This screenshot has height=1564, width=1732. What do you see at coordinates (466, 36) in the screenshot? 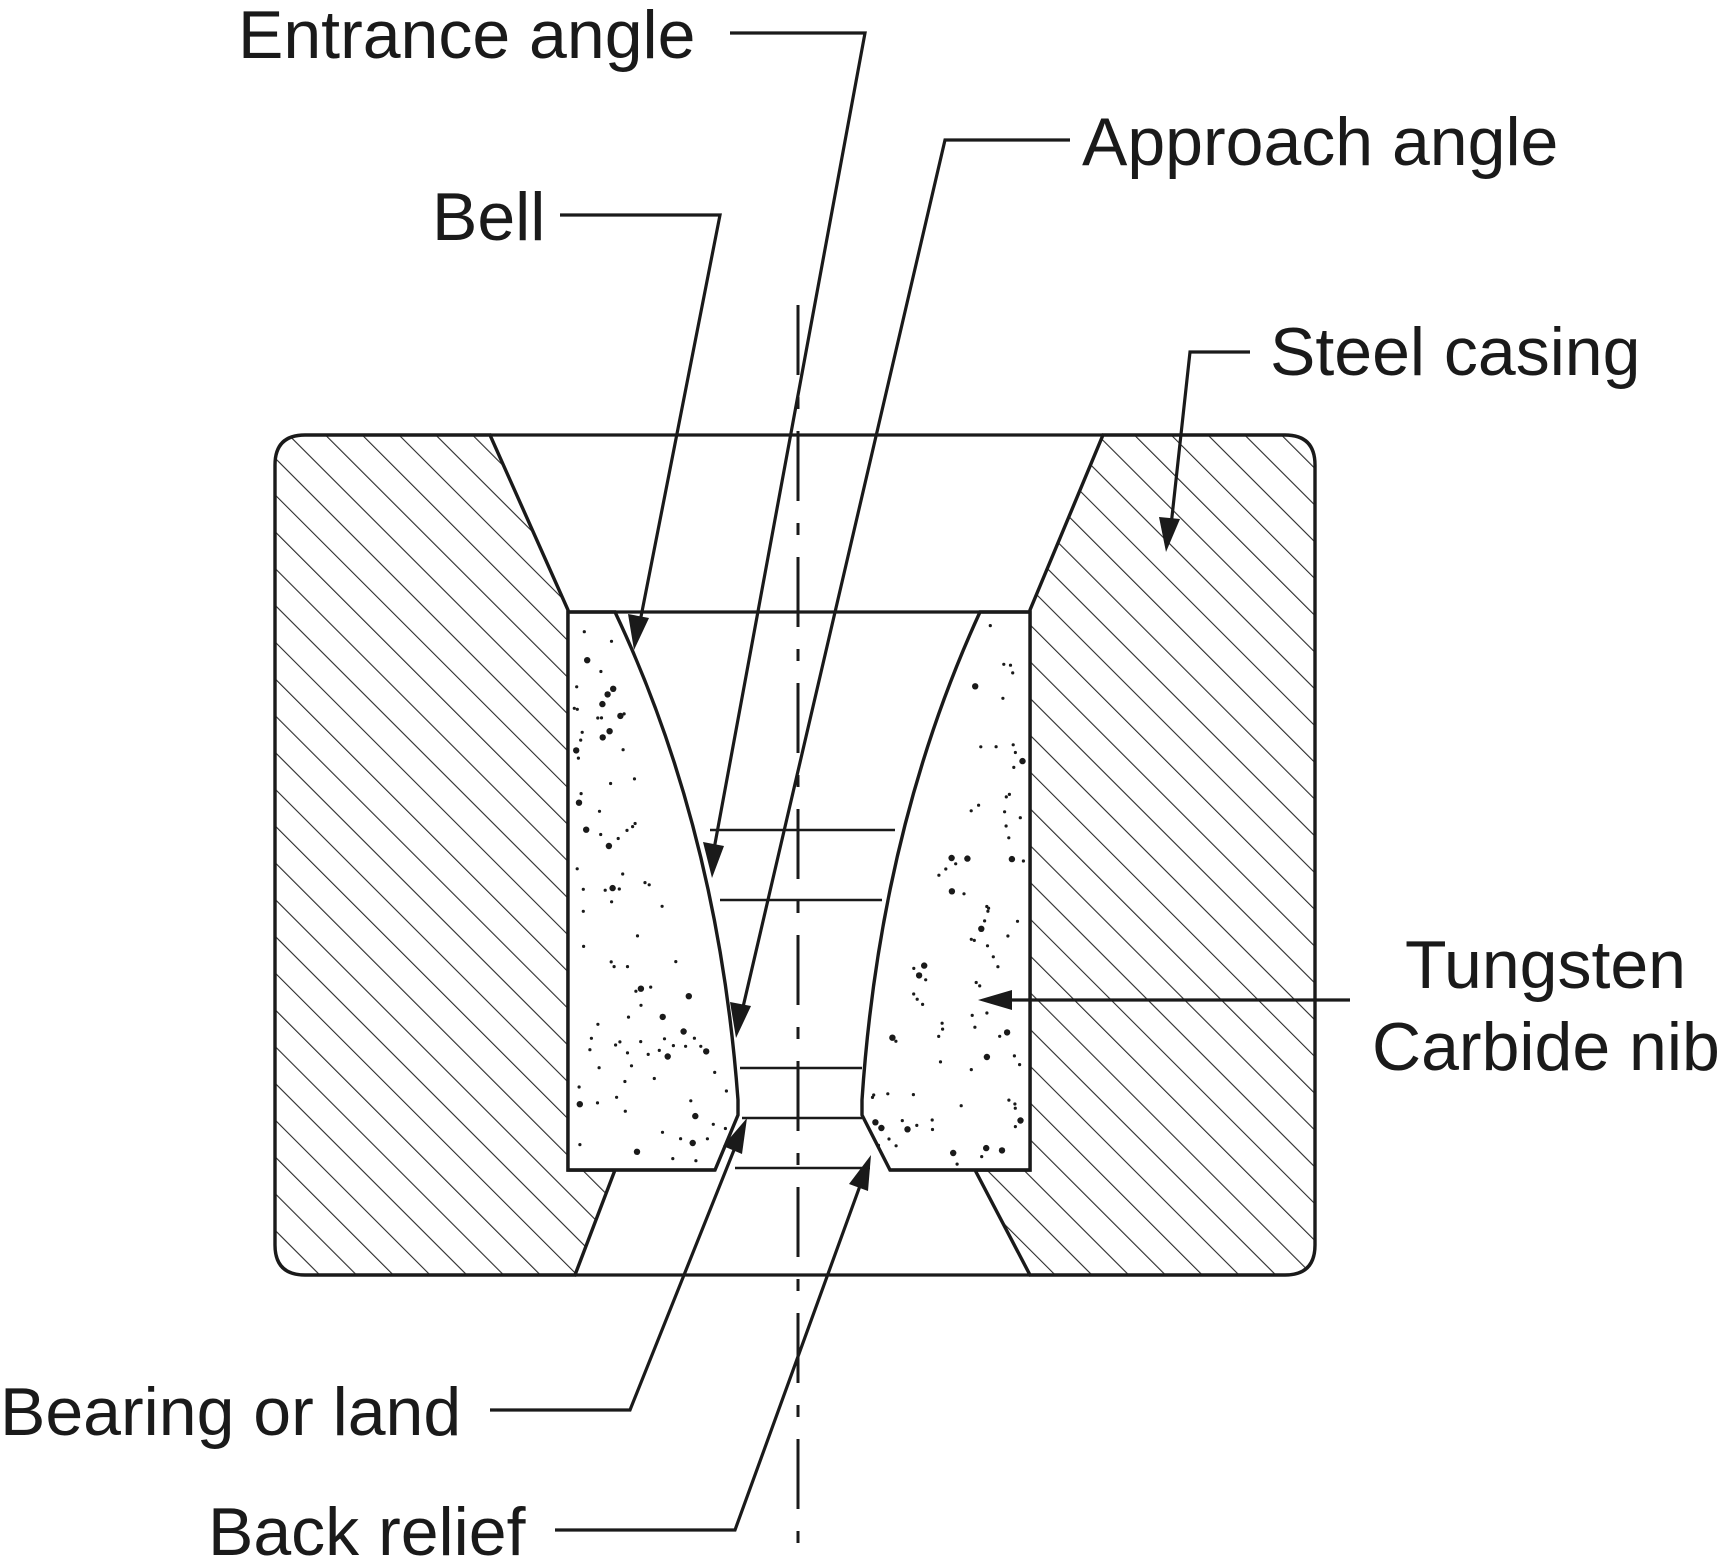
I see `label-entrance-angle: Entrance angle` at bounding box center [466, 36].